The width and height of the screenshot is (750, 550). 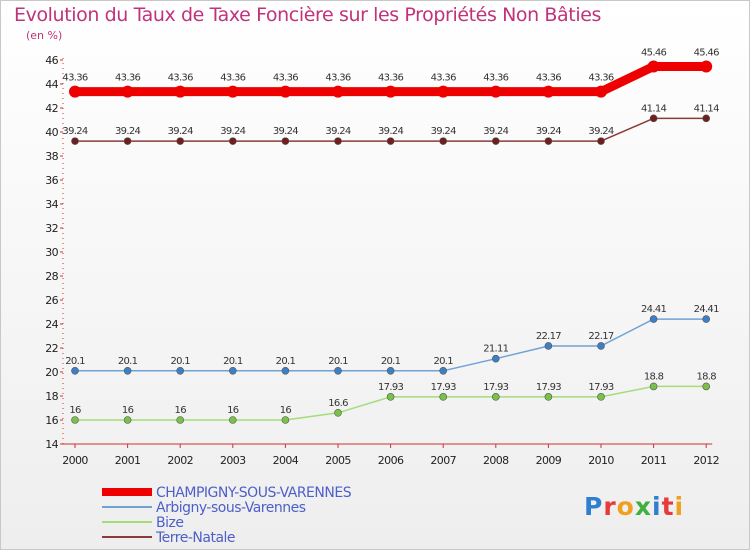 What do you see at coordinates (601, 460) in the screenshot?
I see `x-tick-label: 2010` at bounding box center [601, 460].